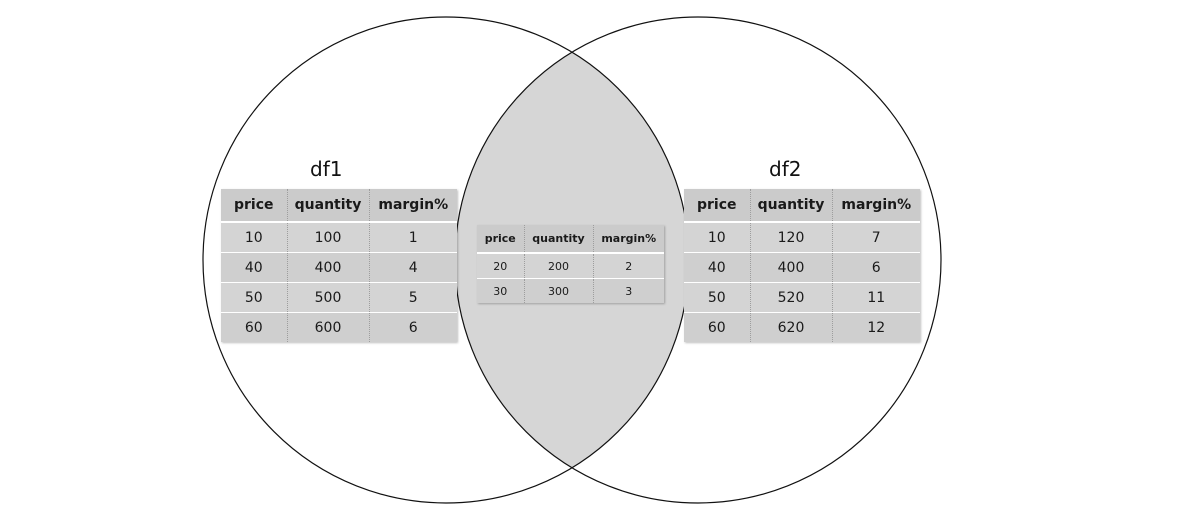 Image resolution: width=1182 pixels, height=508 pixels. I want to click on df2-label: df2, so click(785, 169).